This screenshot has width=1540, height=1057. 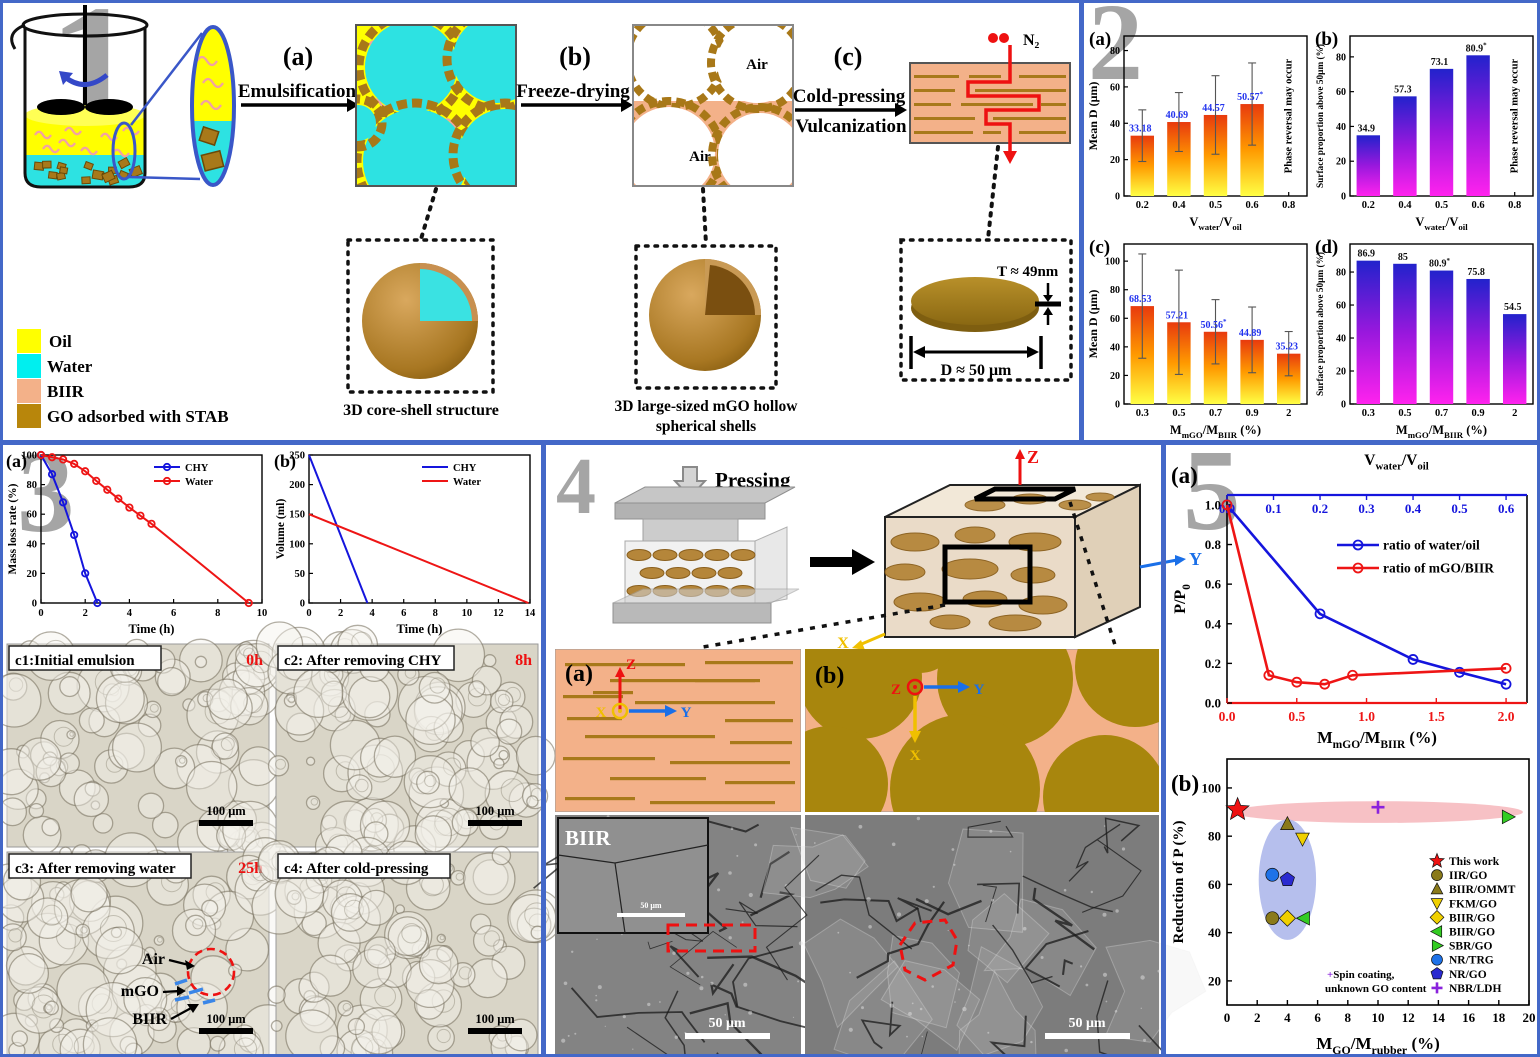 What do you see at coordinates (75, 661) in the screenshot?
I see `micrograph-c1-label: c1:Initial emulsion` at bounding box center [75, 661].